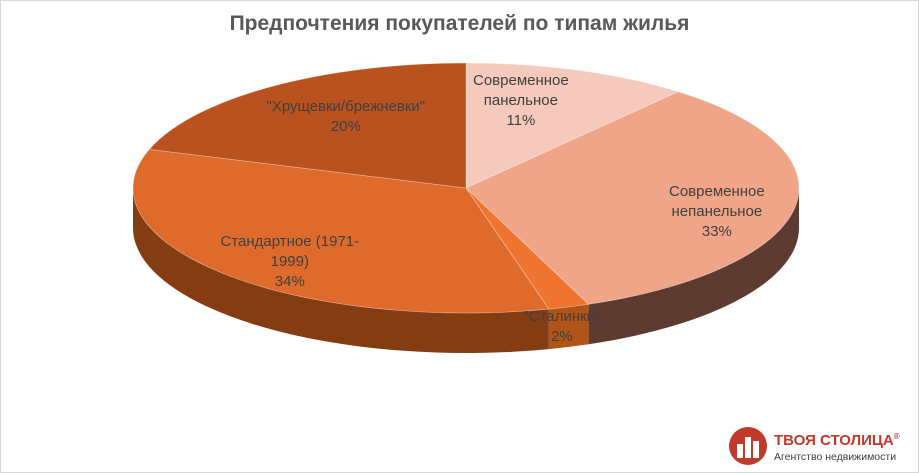  What do you see at coordinates (521, 120) in the screenshot?
I see `slice-value-label: 11%` at bounding box center [521, 120].